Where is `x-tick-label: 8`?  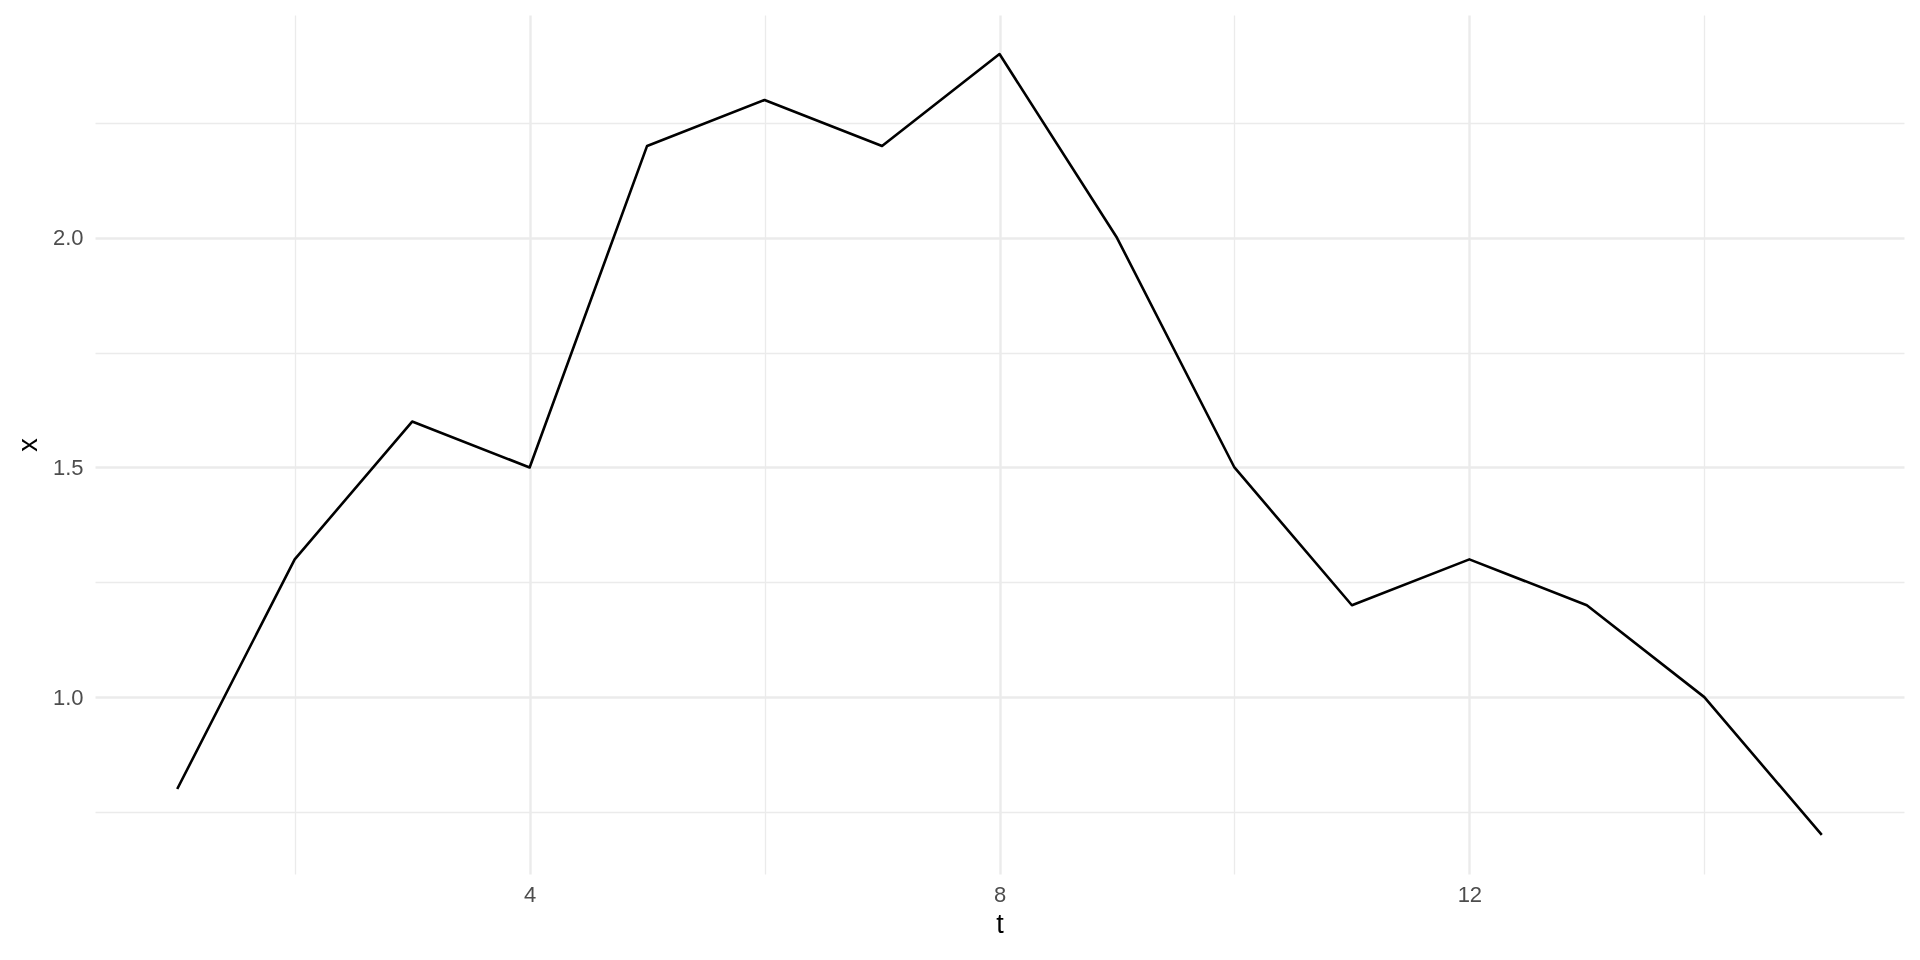
x-tick-label: 8 is located at coordinates (1000, 894).